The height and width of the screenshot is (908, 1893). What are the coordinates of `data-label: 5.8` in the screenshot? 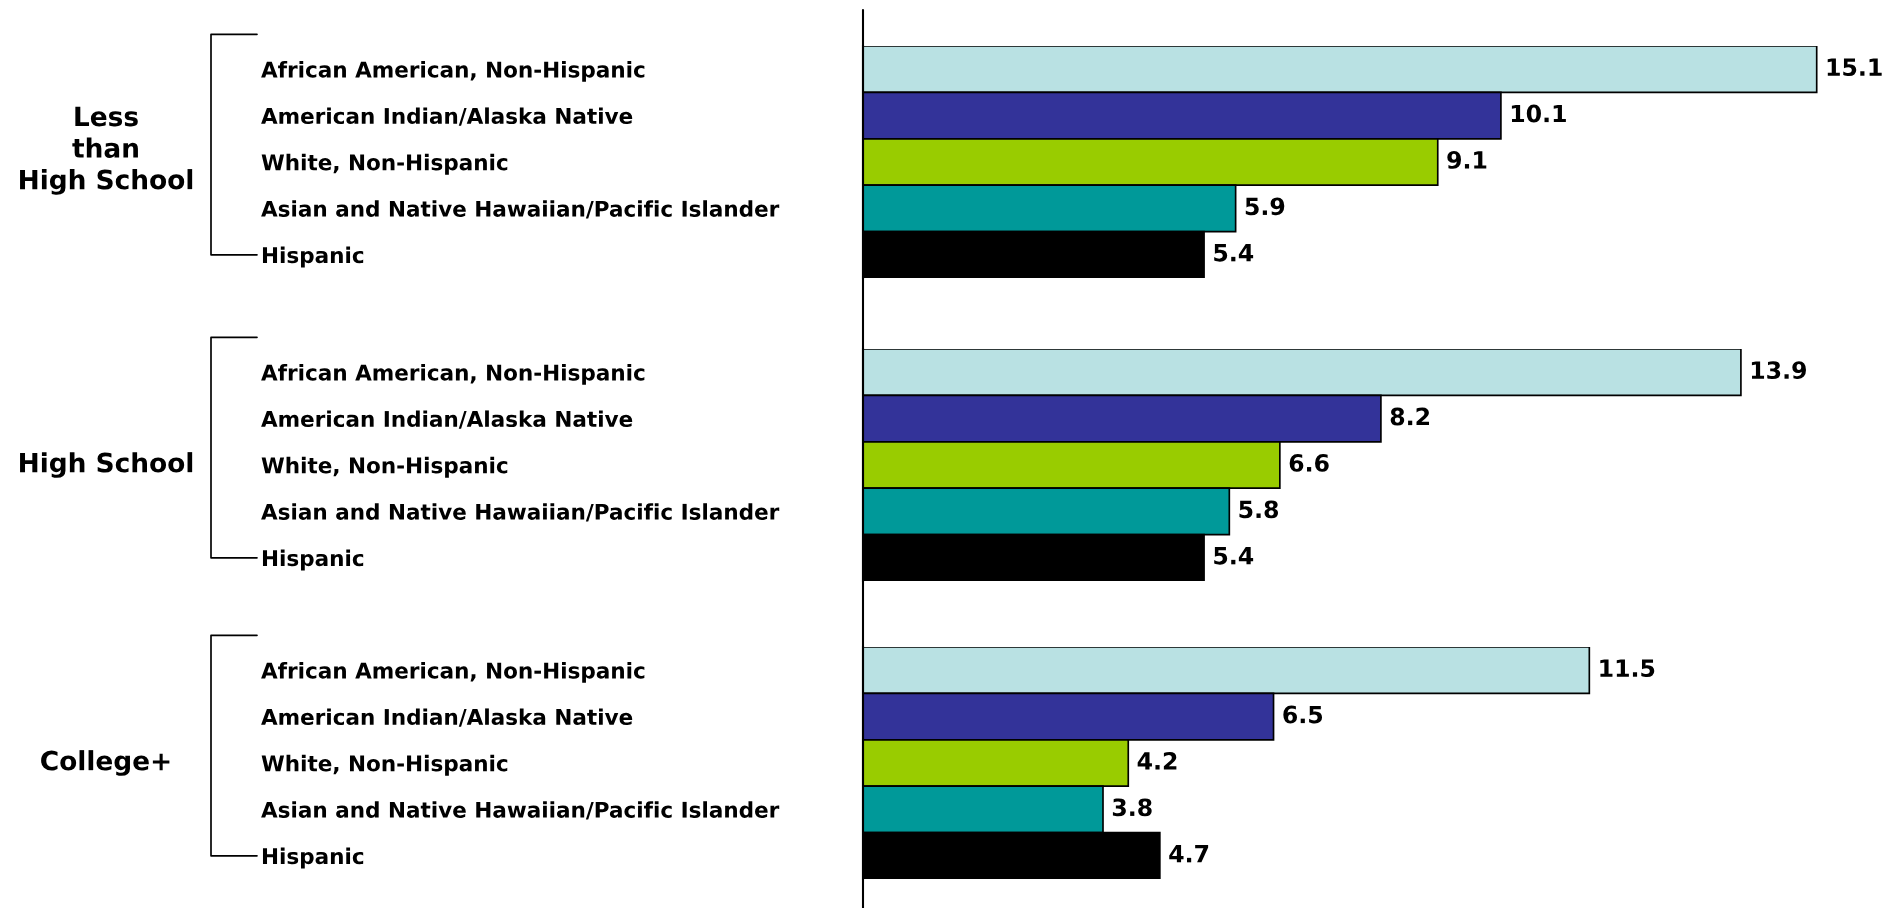 It's located at (1259, 509).